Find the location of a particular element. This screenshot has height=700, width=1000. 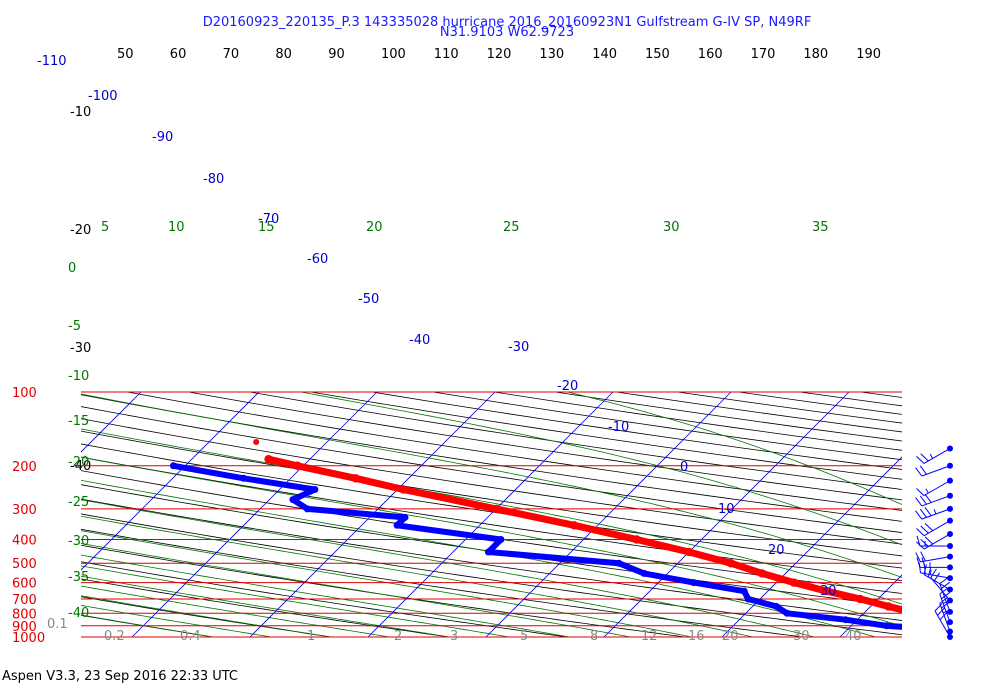

theta-label: 150 is located at coordinates (657, 54).